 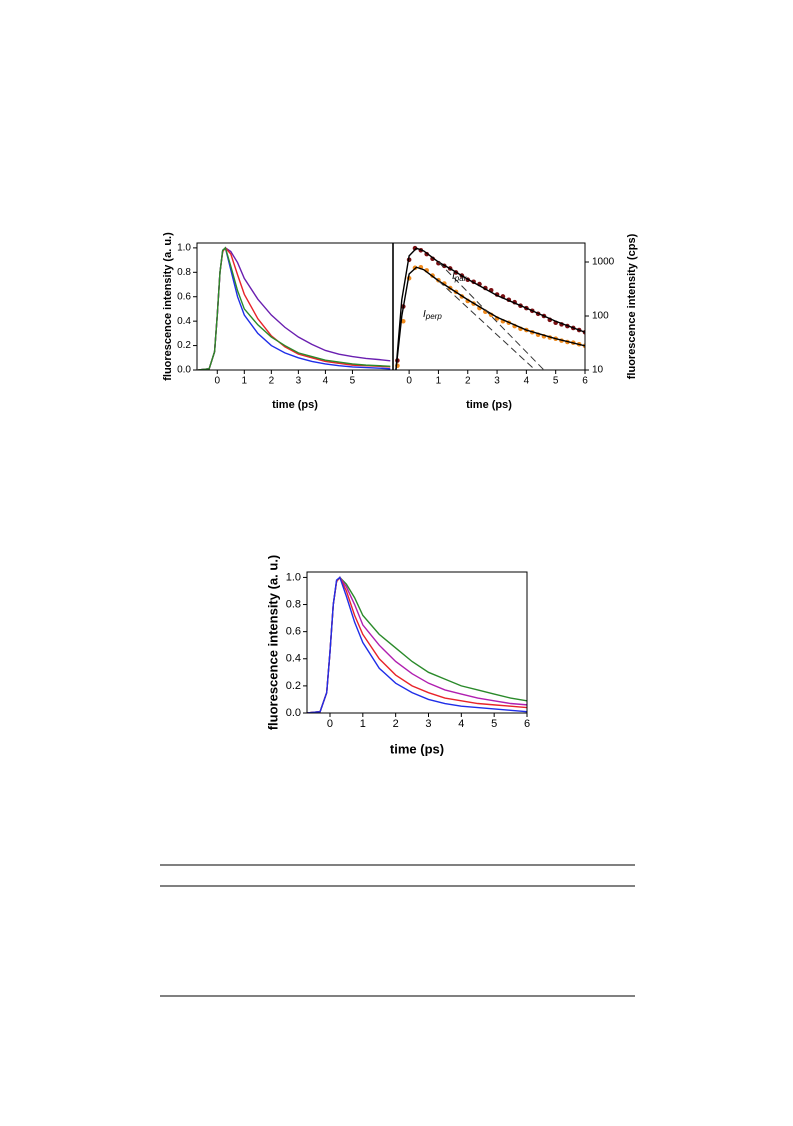 I want to click on data-point, so click(x=403, y=321).